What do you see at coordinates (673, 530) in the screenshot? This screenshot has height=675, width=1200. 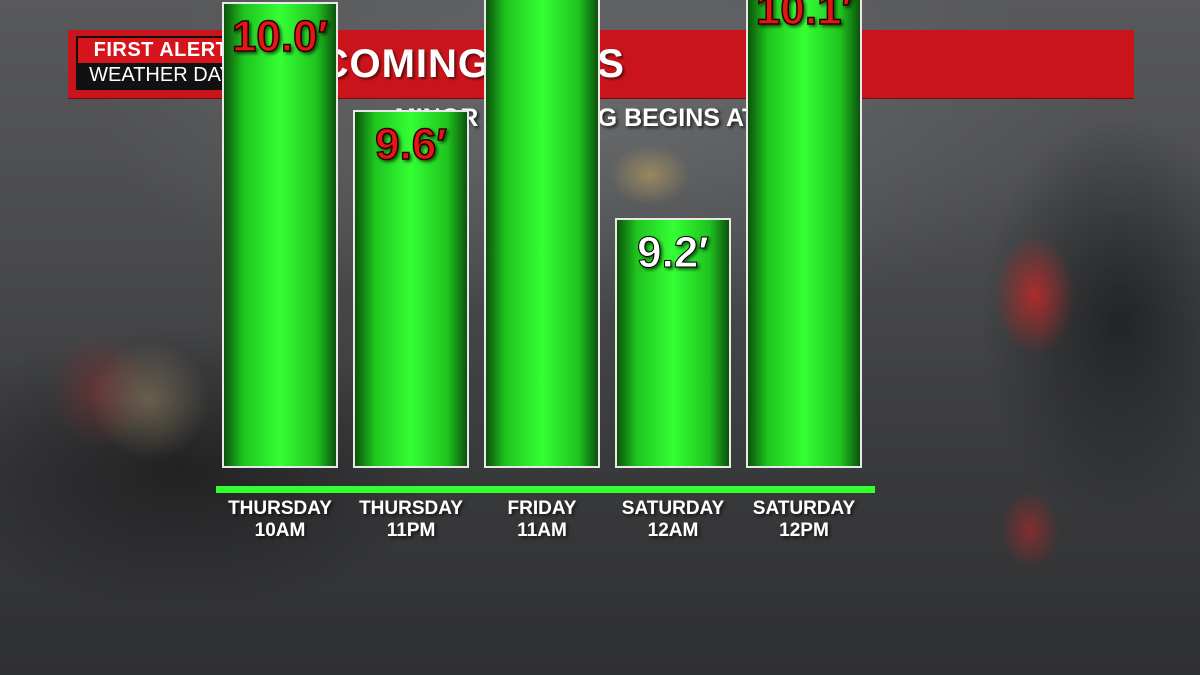 I see `x-tick-time-3: 12AM` at bounding box center [673, 530].